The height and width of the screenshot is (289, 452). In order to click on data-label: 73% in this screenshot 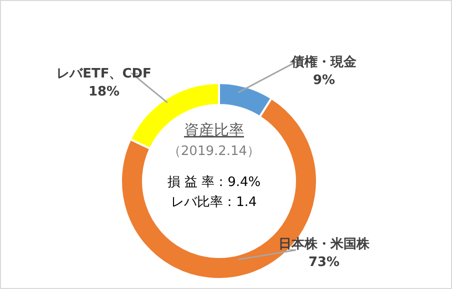, I will do `click(324, 262)`.